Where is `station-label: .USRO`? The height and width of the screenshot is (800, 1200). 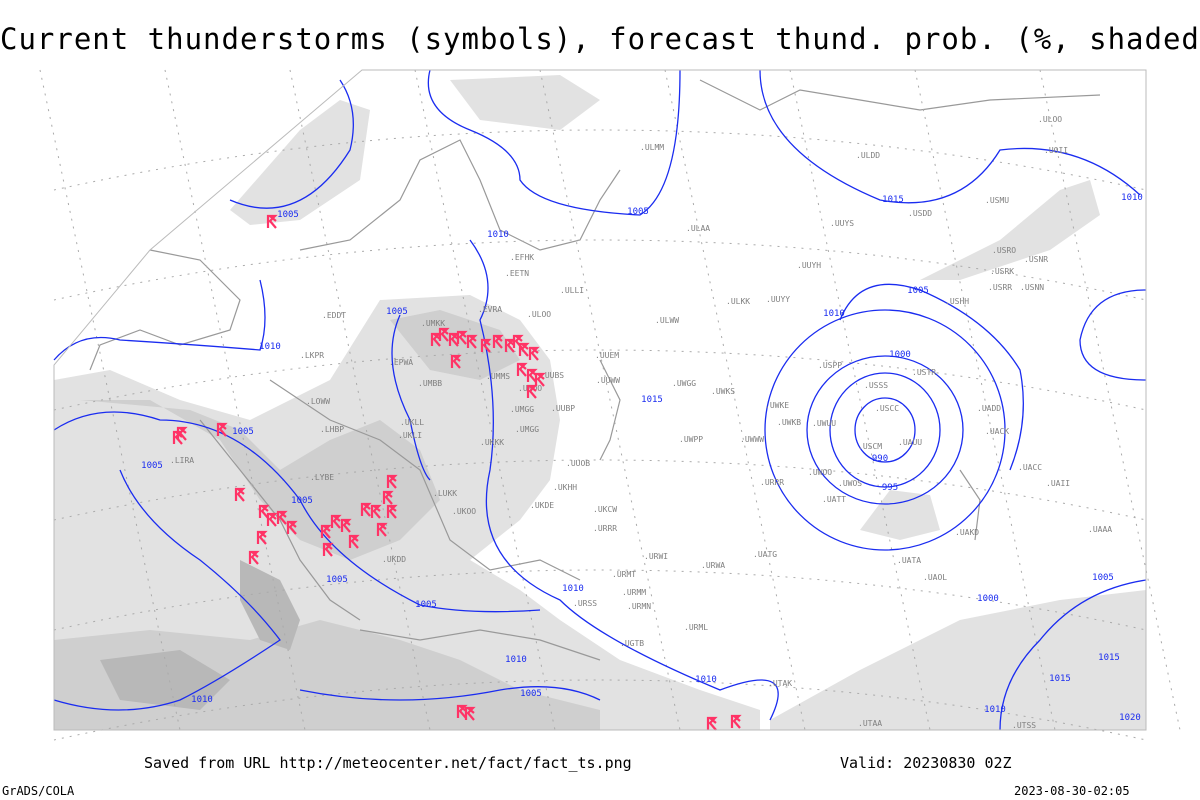 station-label: .USRO is located at coordinates (1004, 250).